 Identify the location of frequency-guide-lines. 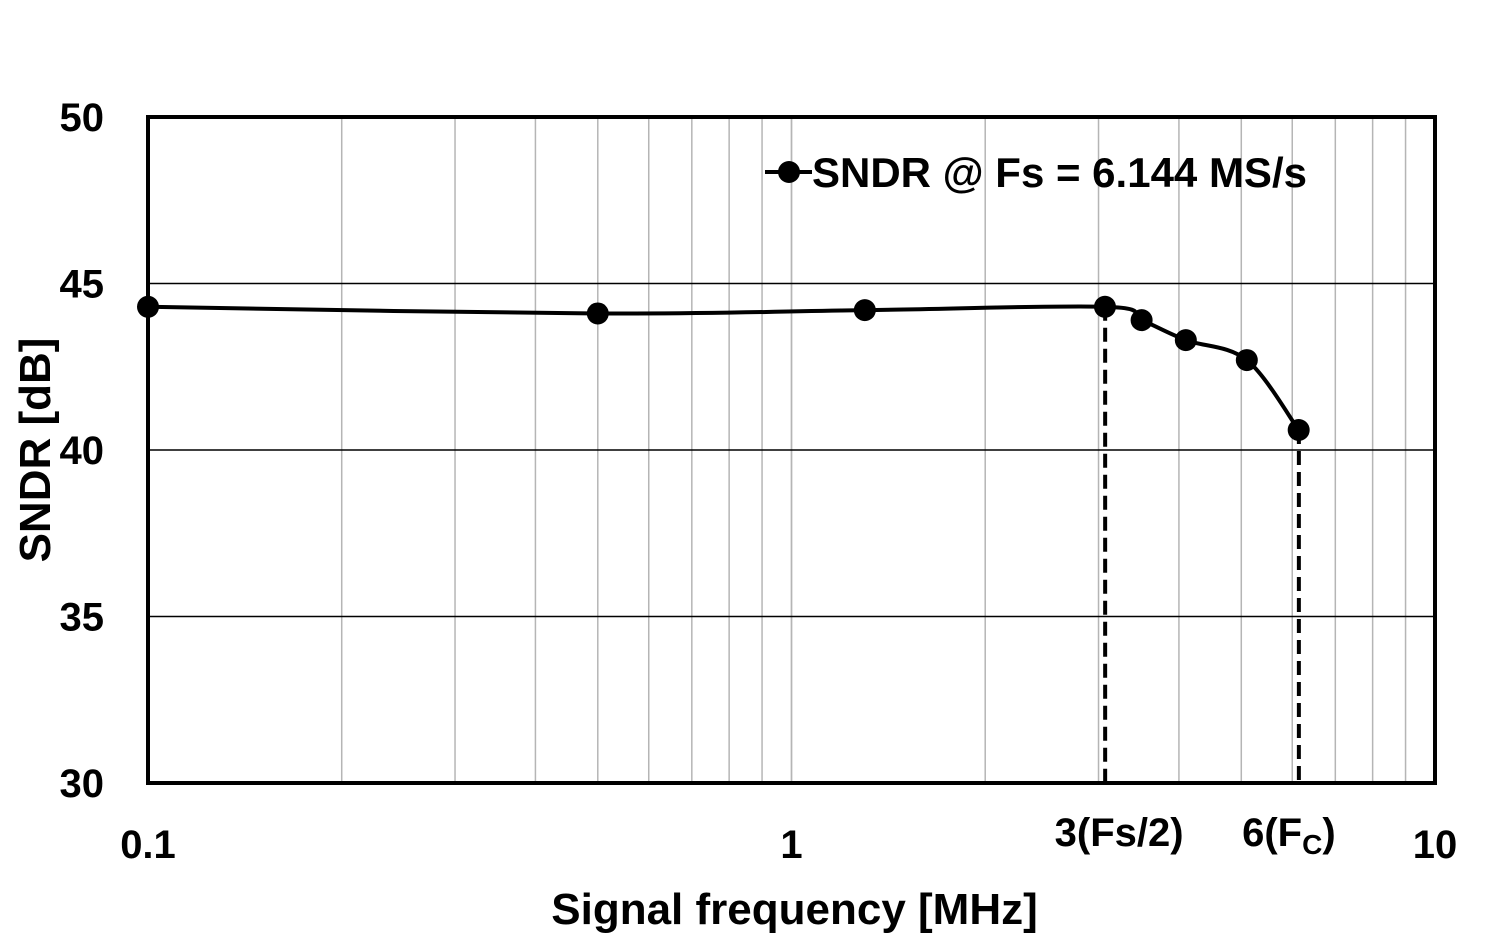
(1202, 544).